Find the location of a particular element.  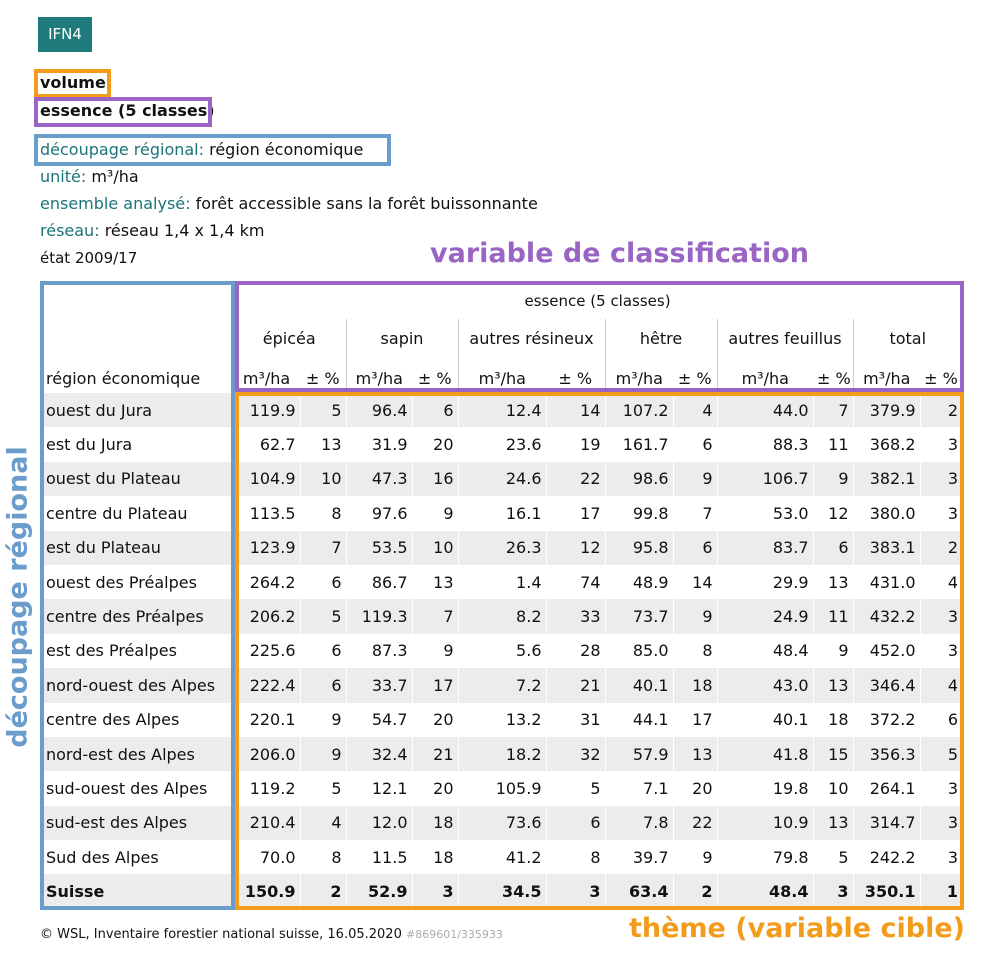

value-cell: 432.2 is located at coordinates (886, 616).